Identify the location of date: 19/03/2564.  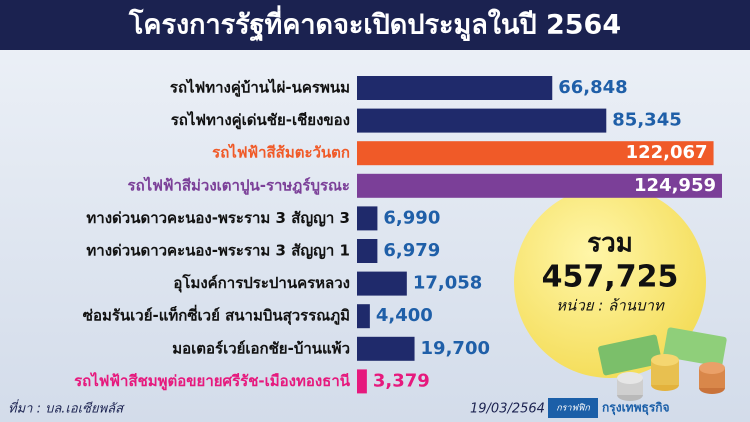
(507, 409).